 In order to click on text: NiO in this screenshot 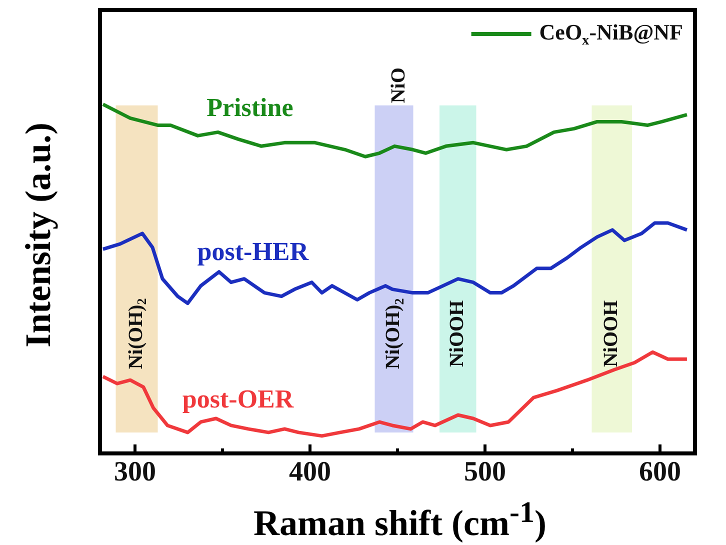, I will do `click(398, 86)`.